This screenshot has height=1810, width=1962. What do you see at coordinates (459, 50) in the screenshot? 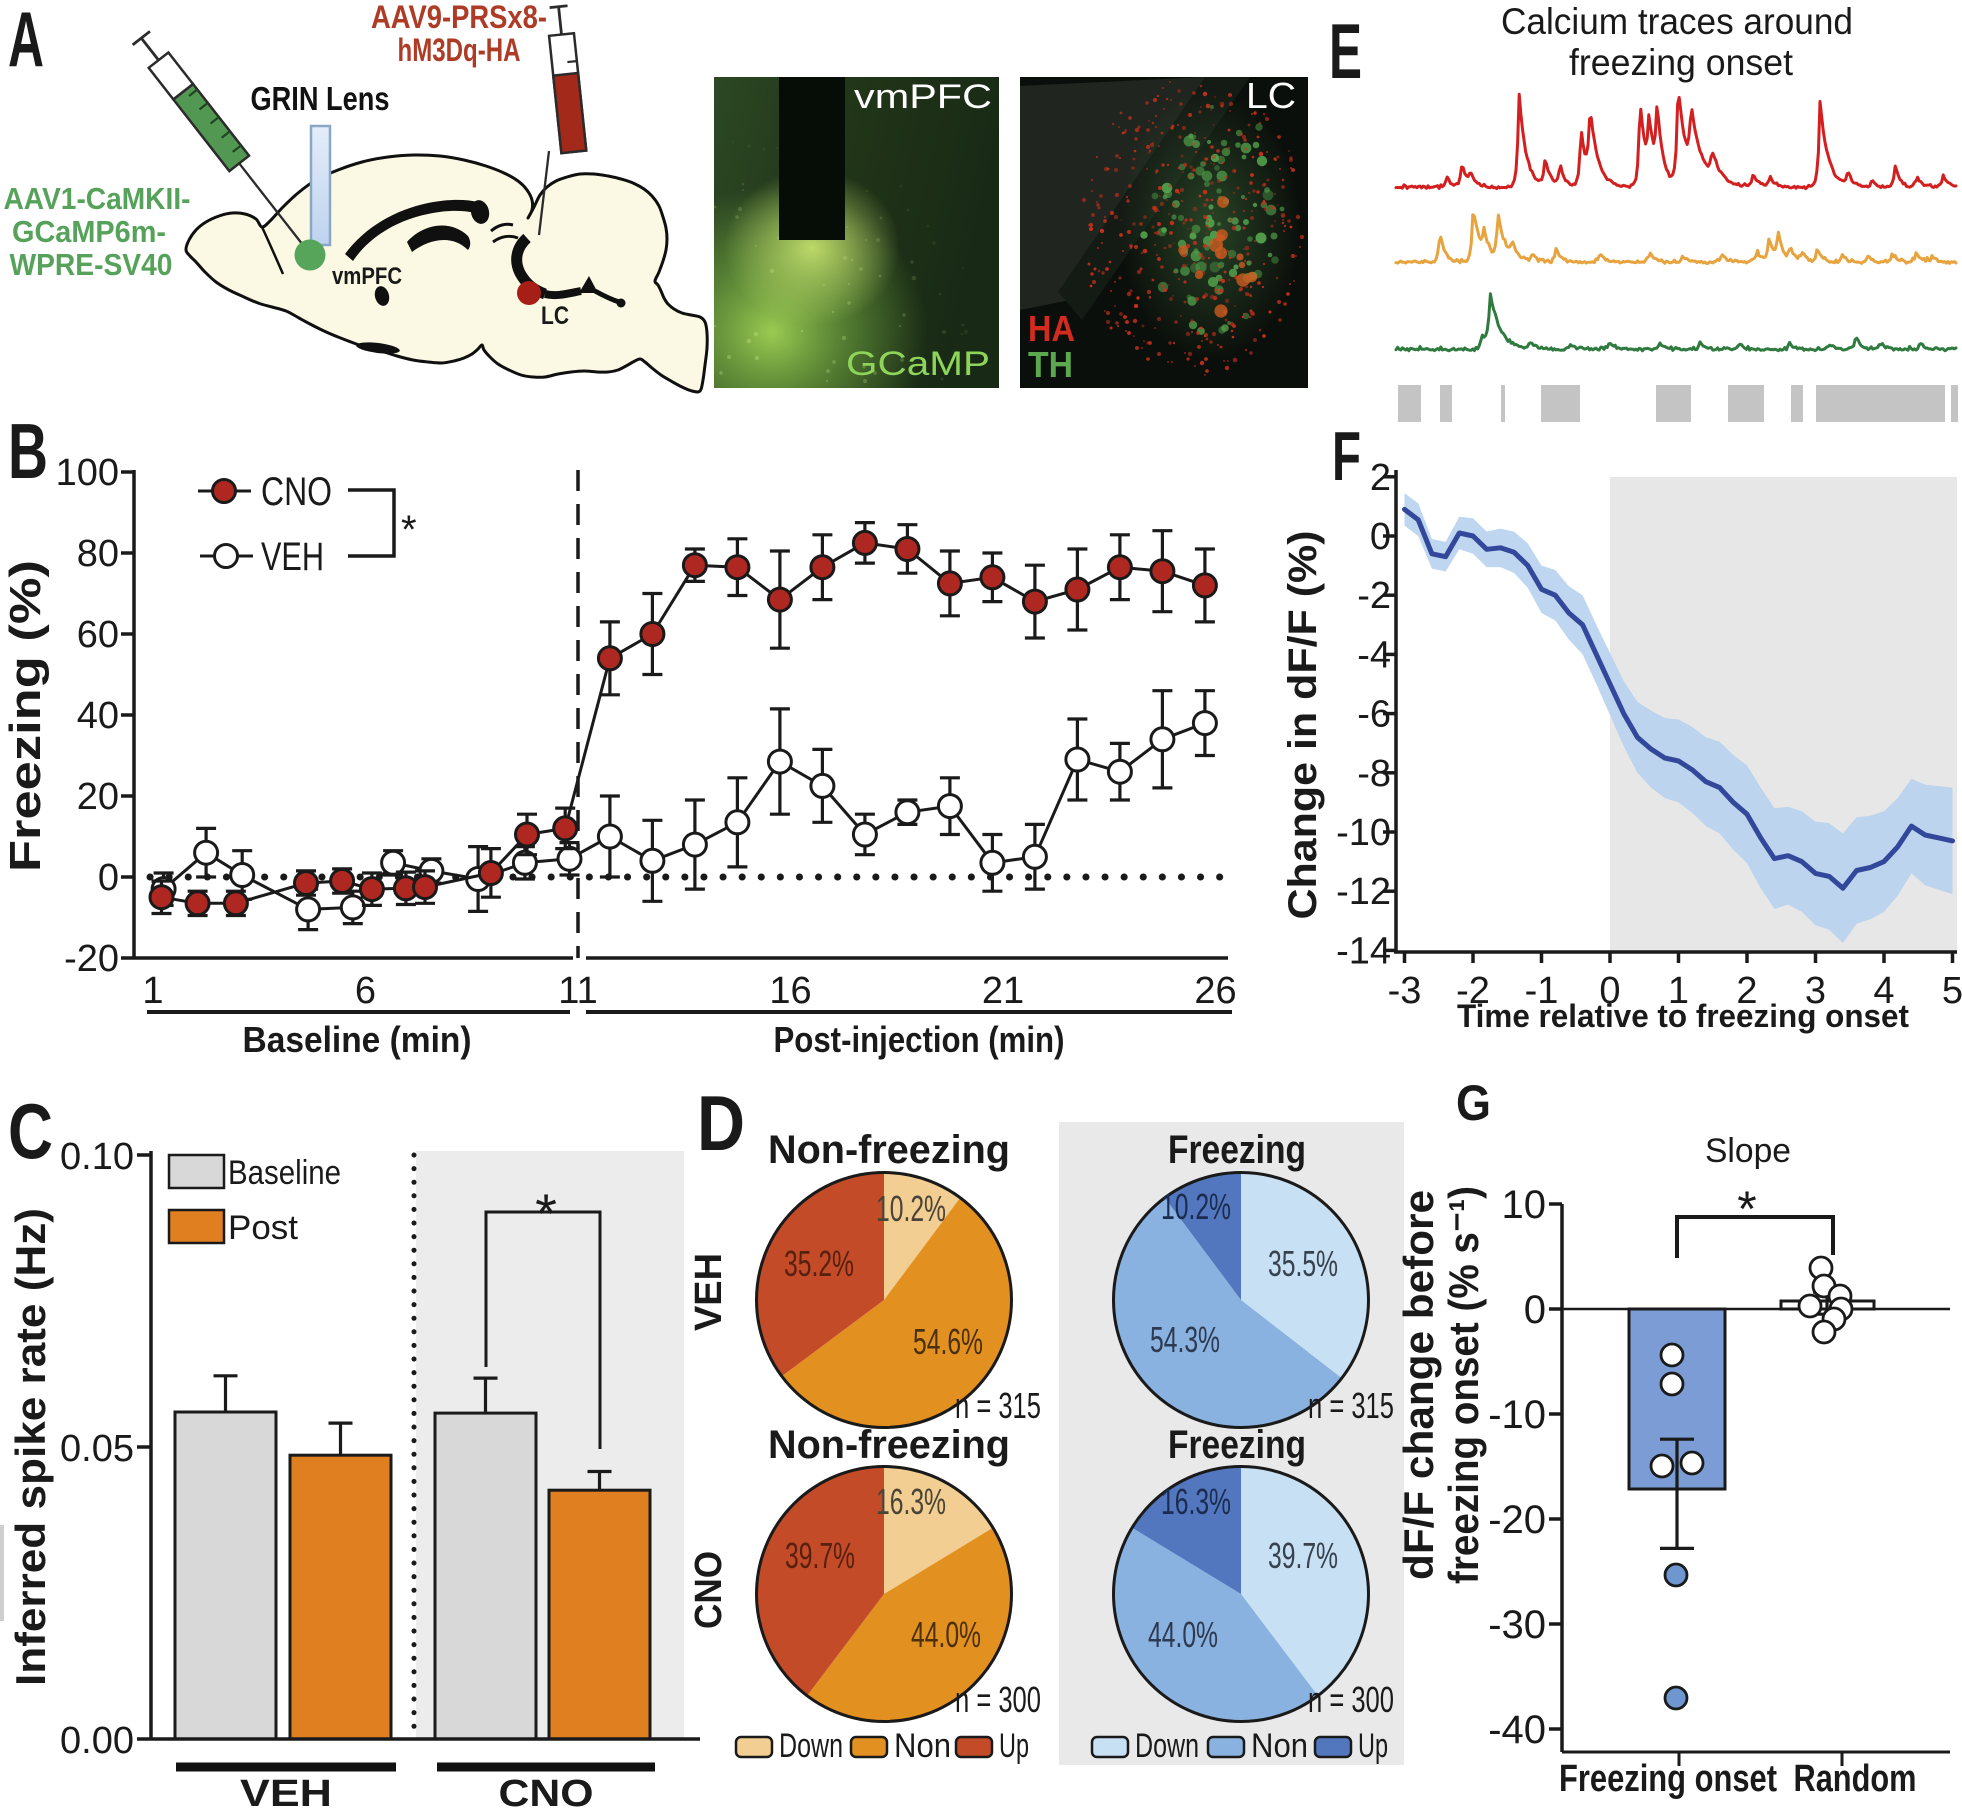
I see `svg-text: hM3Dq-HA` at bounding box center [459, 50].